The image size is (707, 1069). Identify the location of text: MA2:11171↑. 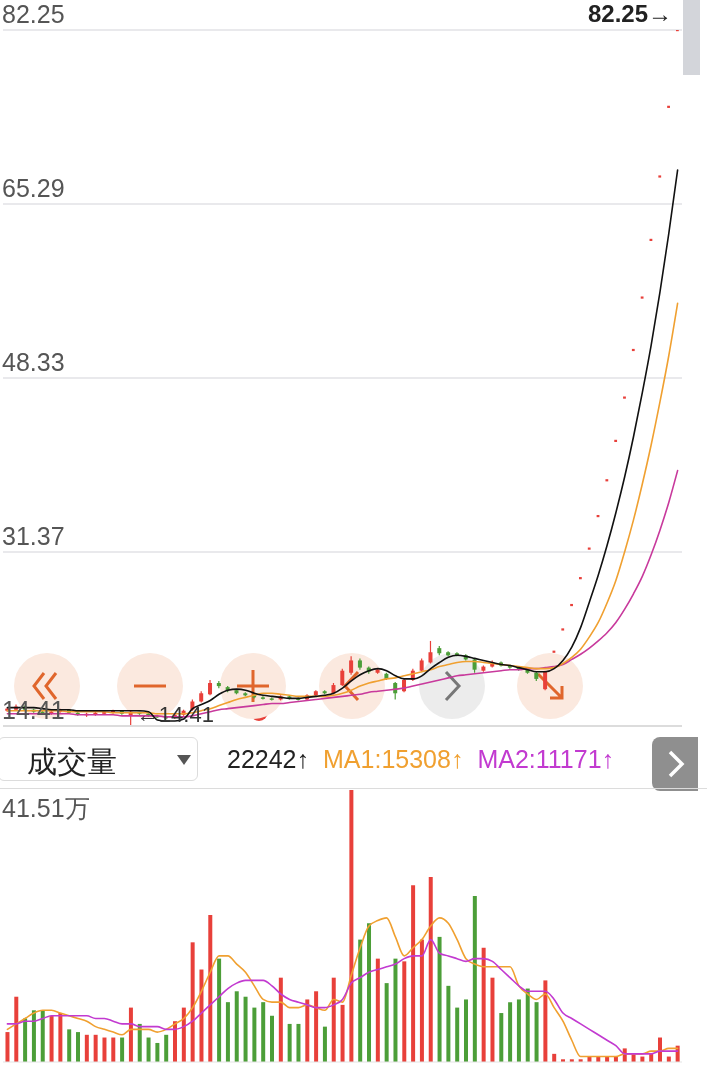
(546, 759).